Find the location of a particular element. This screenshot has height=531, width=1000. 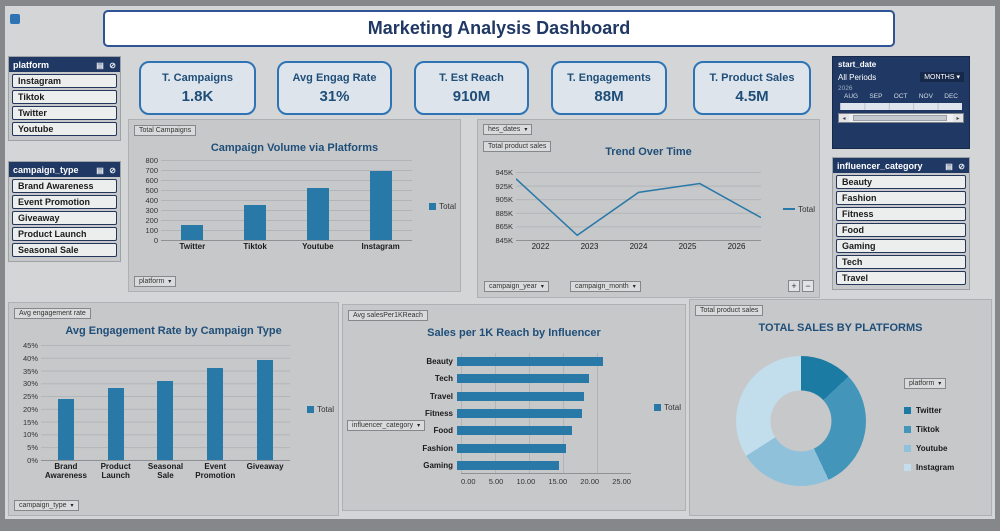

legend-item-youtube: Youtube is located at coordinates (929, 448).